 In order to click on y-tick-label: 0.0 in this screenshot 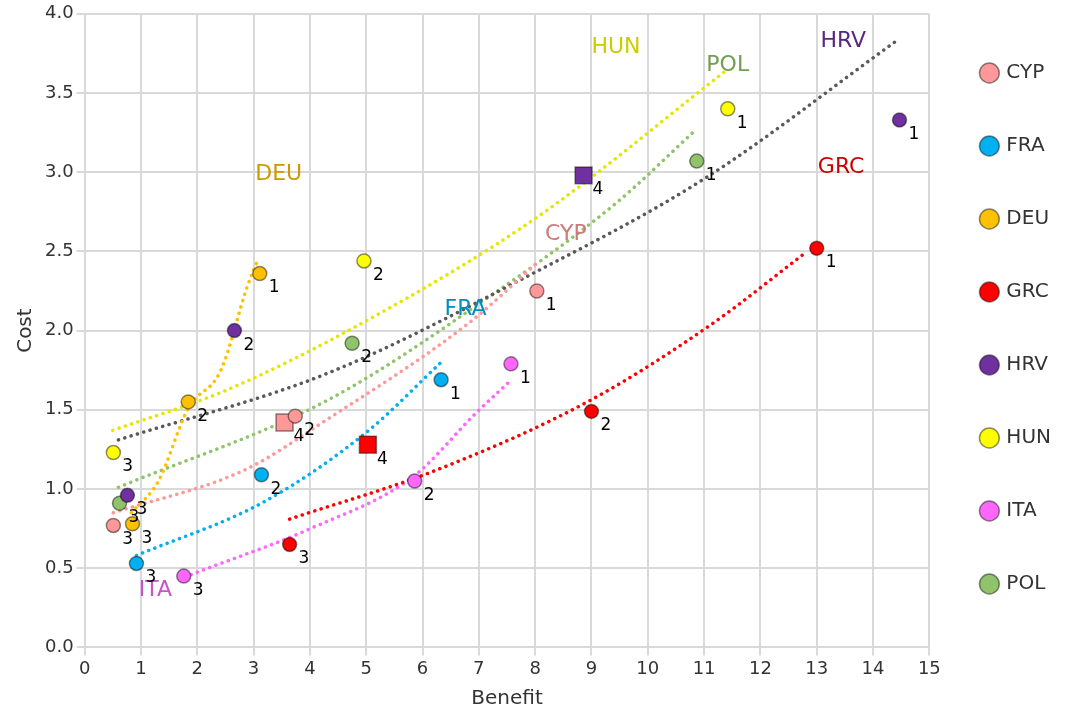, I will do `click(59, 646)`.